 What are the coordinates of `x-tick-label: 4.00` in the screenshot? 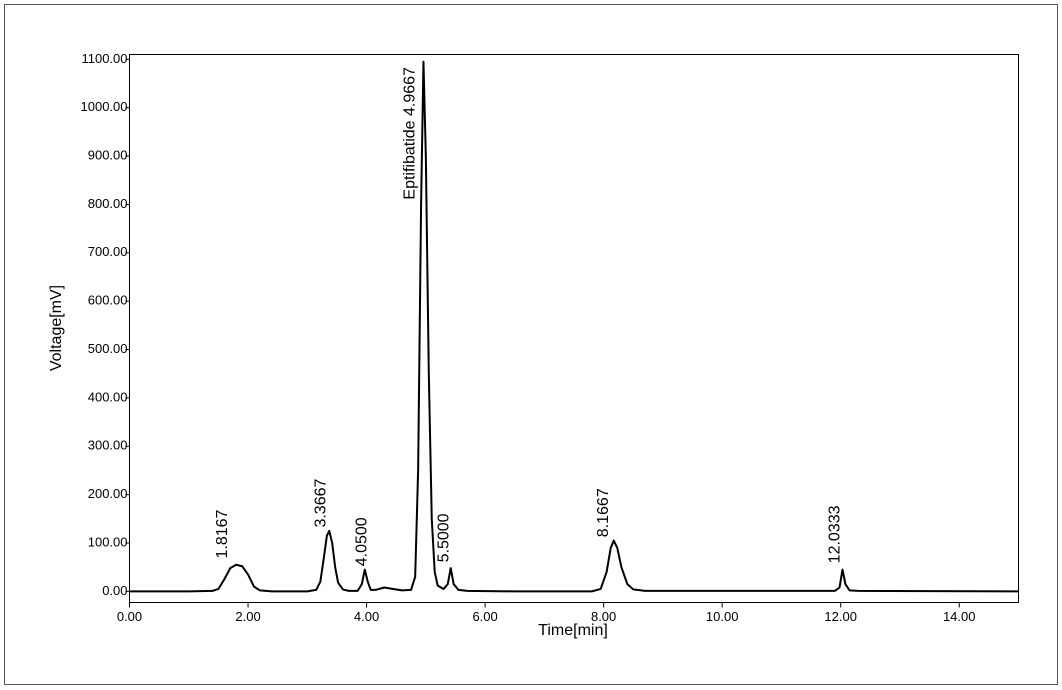 It's located at (366, 616).